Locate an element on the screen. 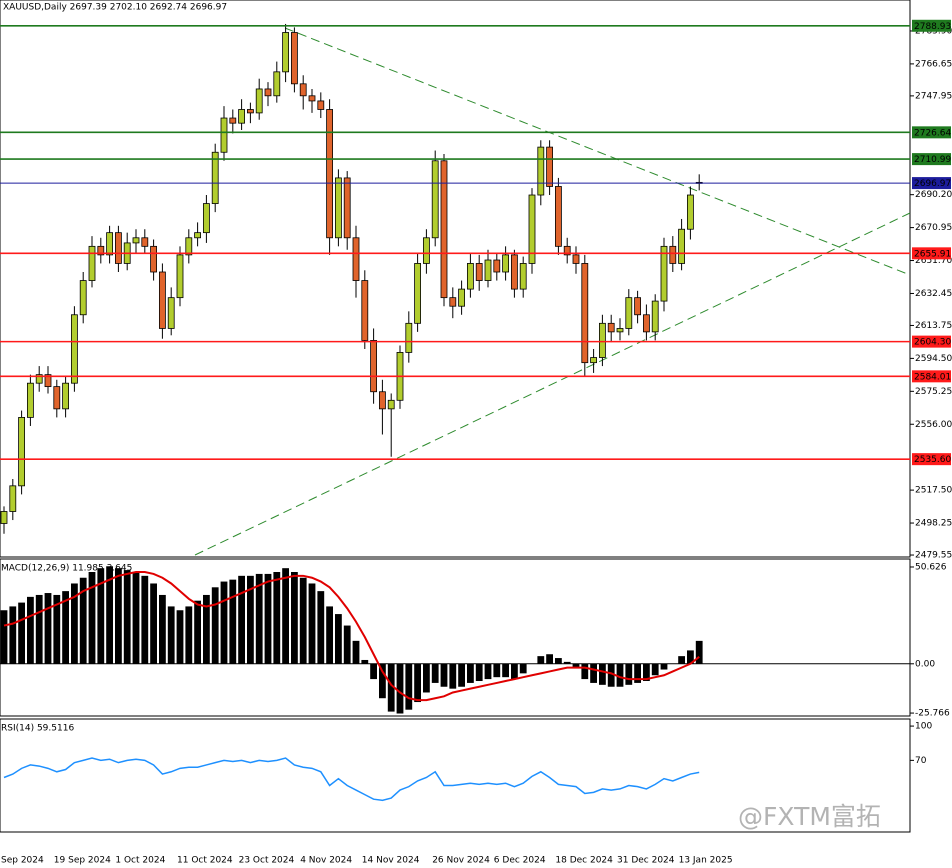 This screenshot has height=868, width=952. x-tick-label: 31 Dec 2024 is located at coordinates (646, 861).